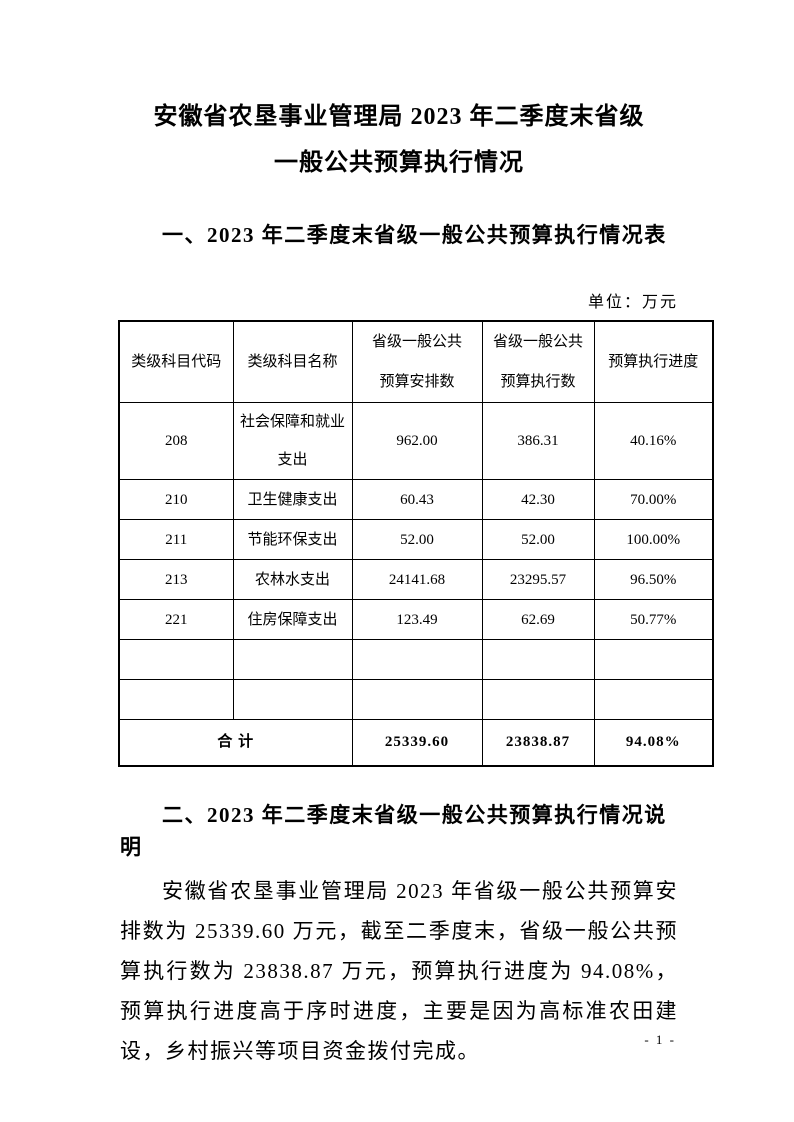 This screenshot has width=794, height=1122. Describe the element at coordinates (653, 539) in the screenshot. I see `cell-progress: 100.00%` at that location.